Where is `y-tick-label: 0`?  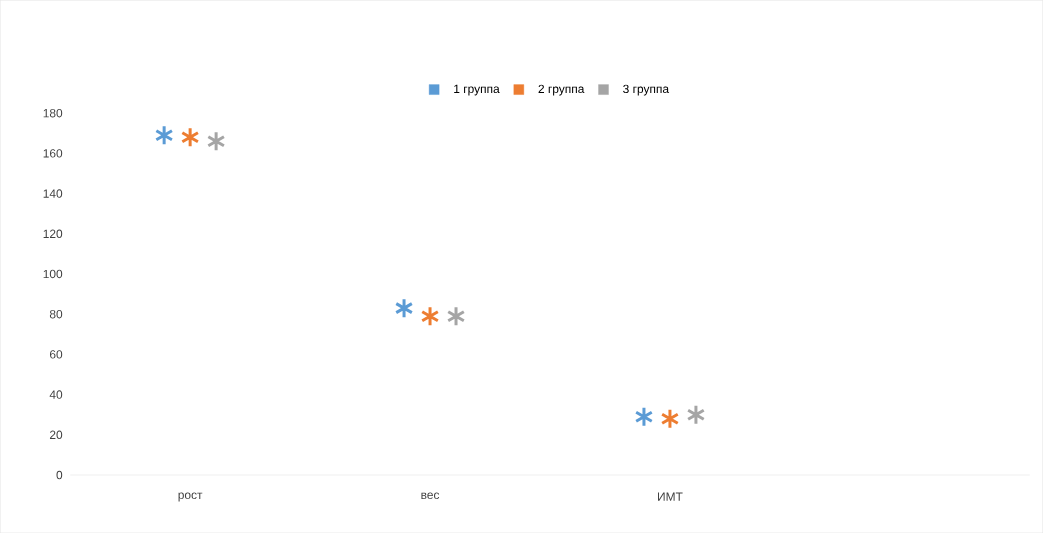 y-tick-label: 0 is located at coordinates (59, 475).